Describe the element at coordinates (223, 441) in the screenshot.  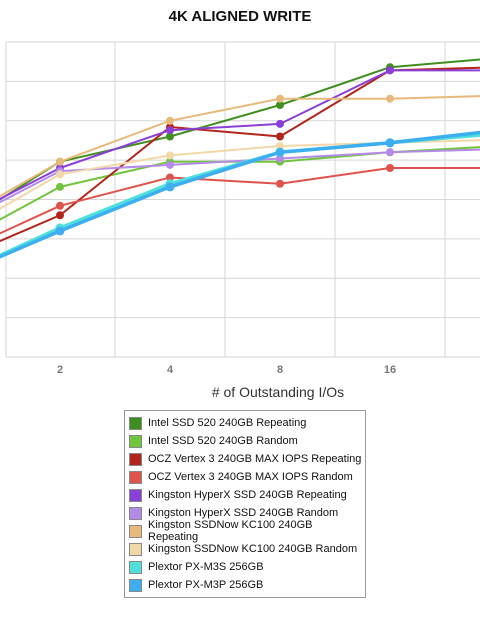
I see `legend-label: Intel SSD 520 240GB Random` at that location.